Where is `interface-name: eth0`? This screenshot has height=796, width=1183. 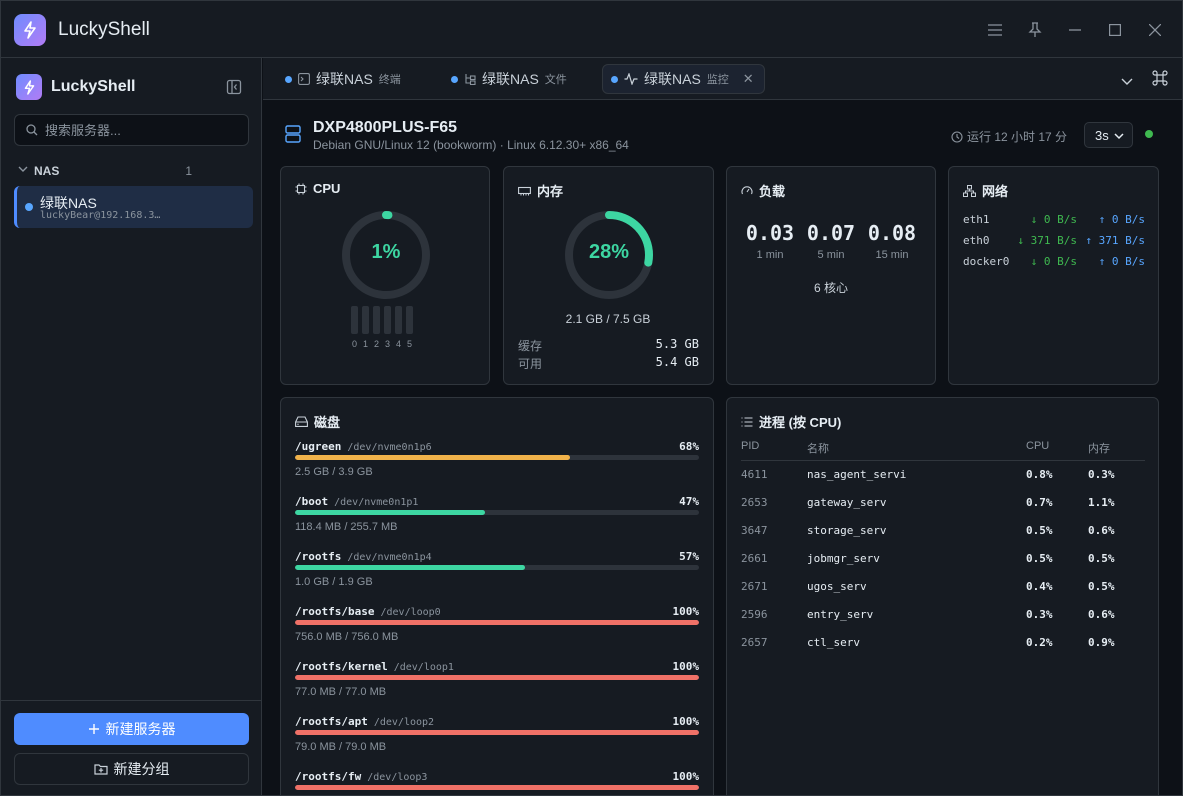 interface-name: eth0 is located at coordinates (976, 240).